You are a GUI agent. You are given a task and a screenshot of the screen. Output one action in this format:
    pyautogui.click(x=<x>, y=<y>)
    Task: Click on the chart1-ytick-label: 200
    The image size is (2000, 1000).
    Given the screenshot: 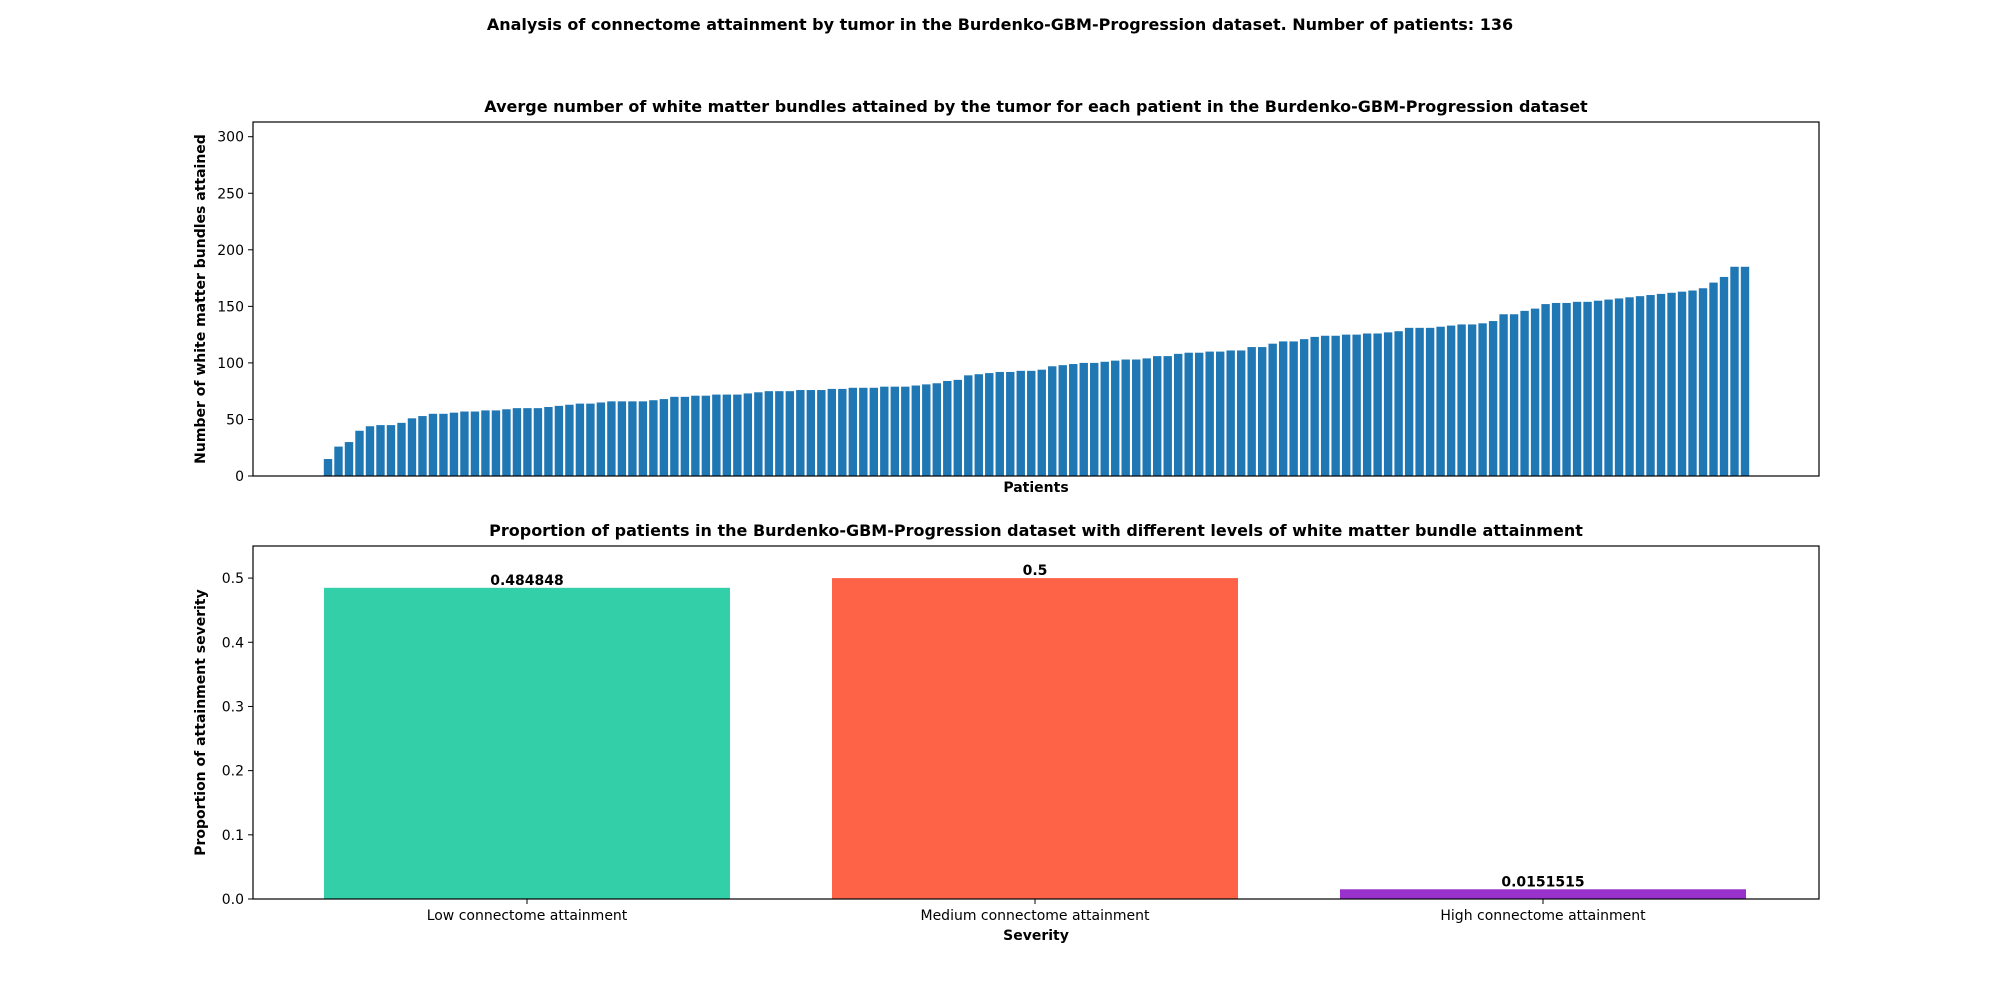 What is the action you would take?
    pyautogui.click(x=230, y=251)
    